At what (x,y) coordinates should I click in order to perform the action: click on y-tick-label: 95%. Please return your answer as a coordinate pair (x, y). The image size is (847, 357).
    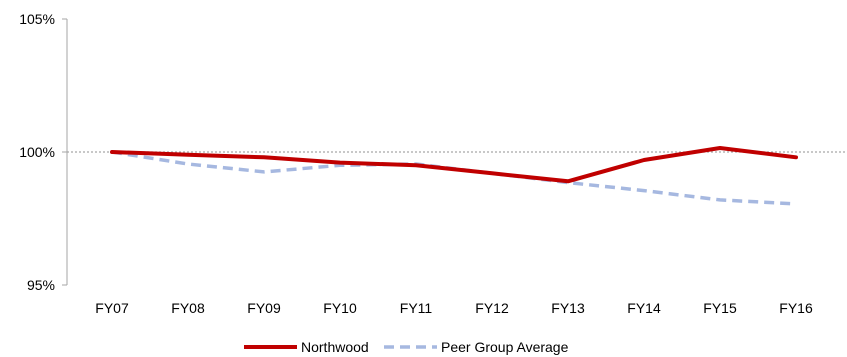
    Looking at the image, I should click on (41, 285).